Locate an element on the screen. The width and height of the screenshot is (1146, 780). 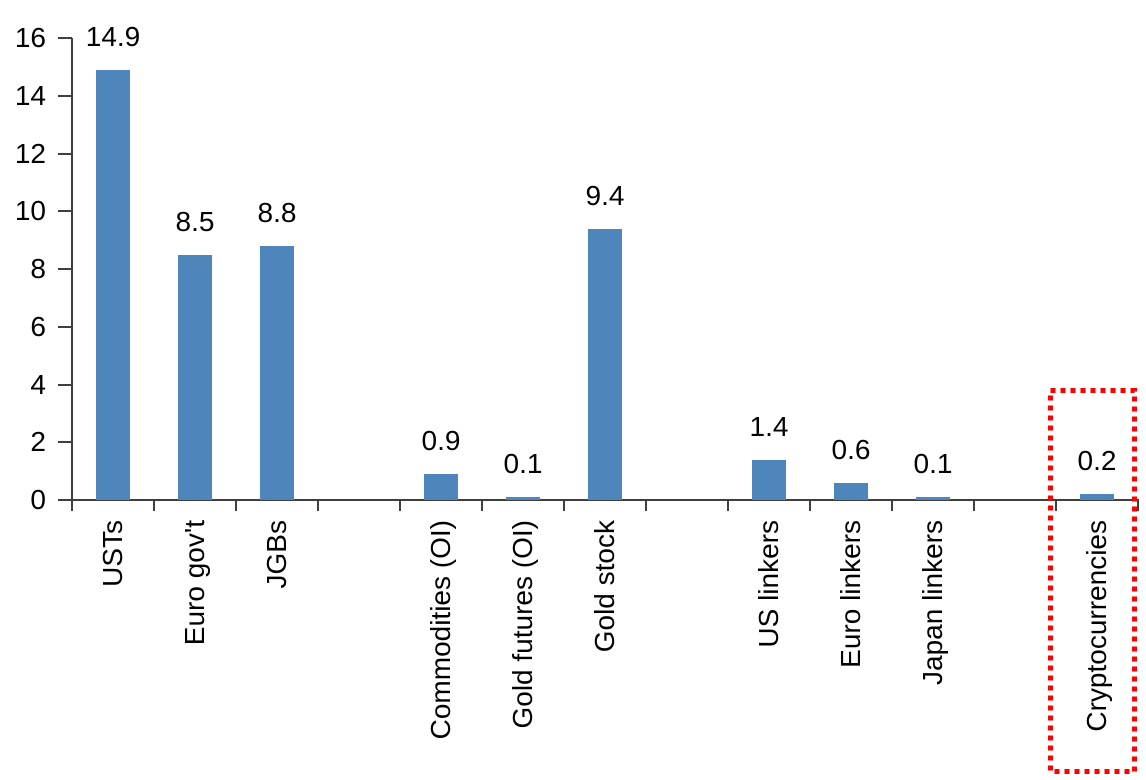
y-axis-line is located at coordinates (72, 269).